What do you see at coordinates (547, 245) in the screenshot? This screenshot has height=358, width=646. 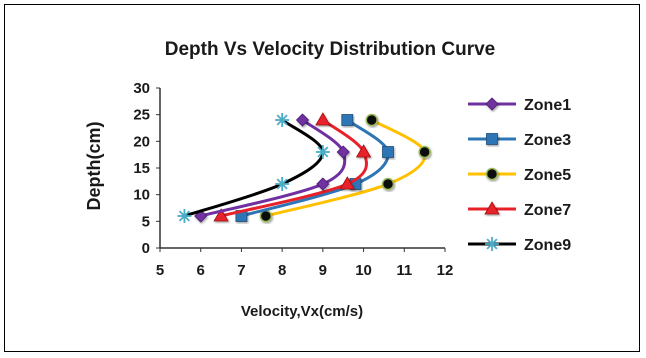 I see `legend-label-zone9: Zone9` at bounding box center [547, 245].